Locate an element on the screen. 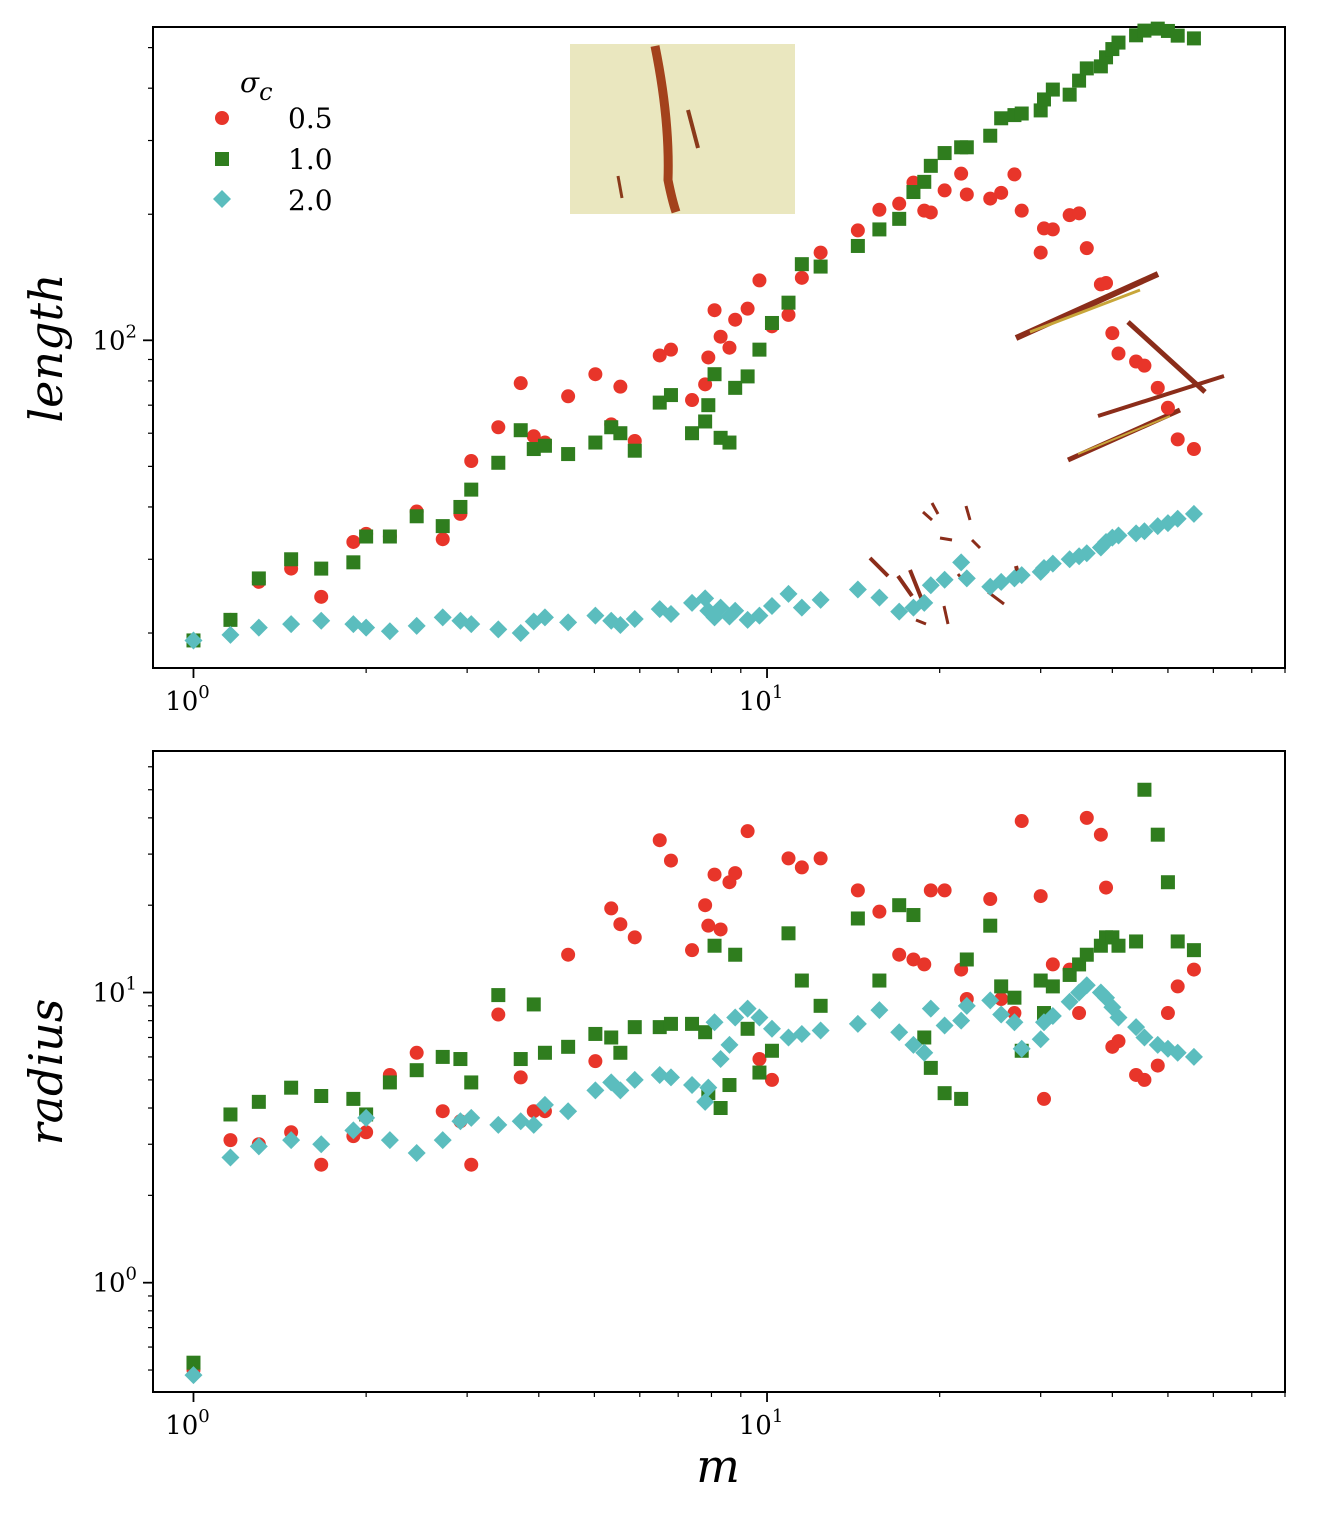 This screenshot has width=1343, height=1531. x-tick-label: 10⁰ is located at coordinates (187, 699).